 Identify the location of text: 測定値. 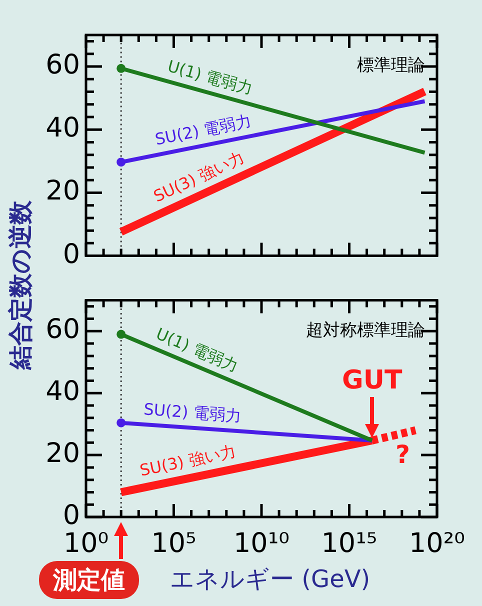
(89, 580).